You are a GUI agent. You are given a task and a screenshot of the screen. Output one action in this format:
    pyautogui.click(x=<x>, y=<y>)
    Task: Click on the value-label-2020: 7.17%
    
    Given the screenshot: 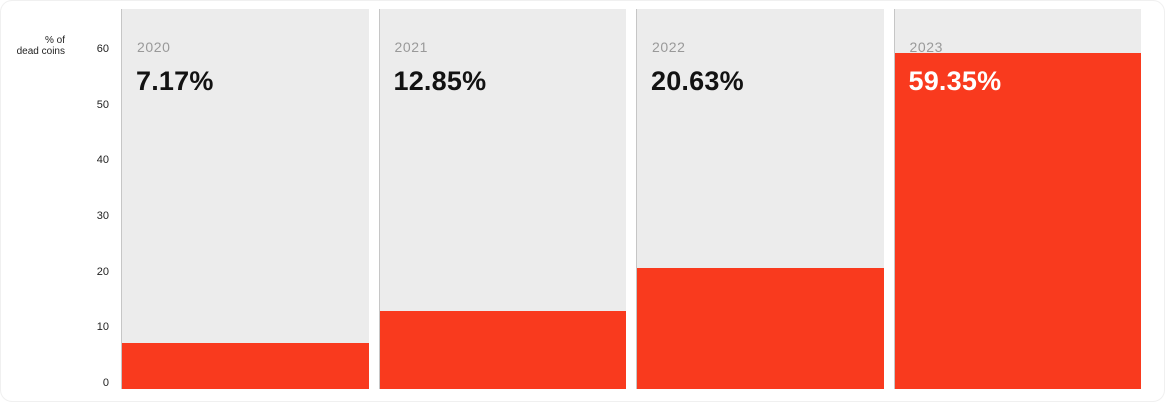 What is the action you would take?
    pyautogui.click(x=175, y=81)
    